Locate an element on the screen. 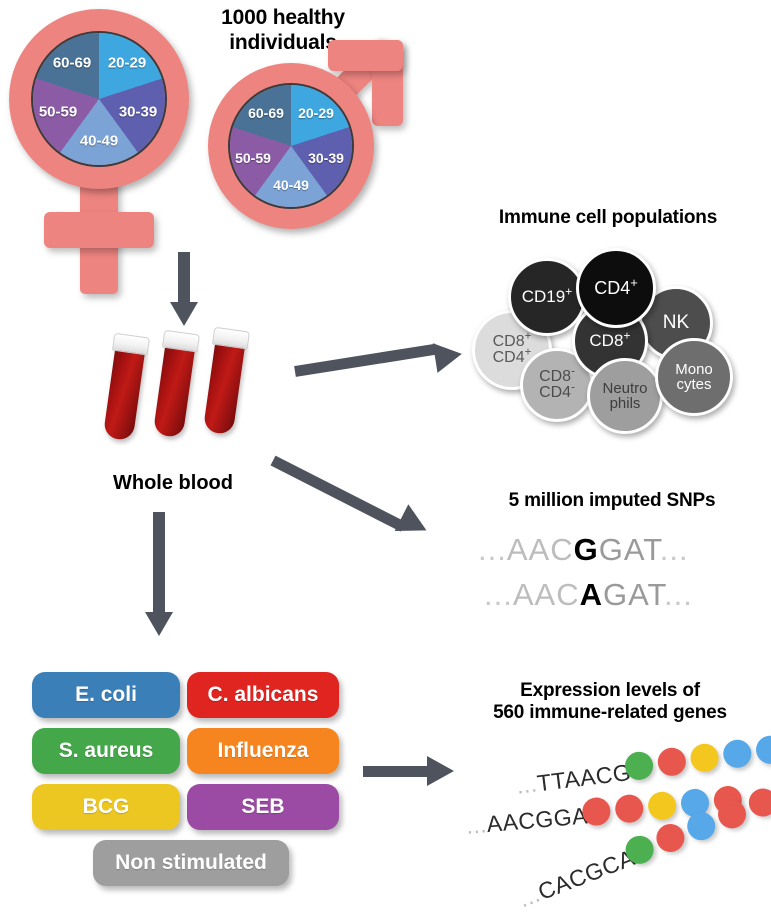 The image size is (771, 922). page-title-cohort: 1000 healthy individuals is located at coordinates (283, 31).